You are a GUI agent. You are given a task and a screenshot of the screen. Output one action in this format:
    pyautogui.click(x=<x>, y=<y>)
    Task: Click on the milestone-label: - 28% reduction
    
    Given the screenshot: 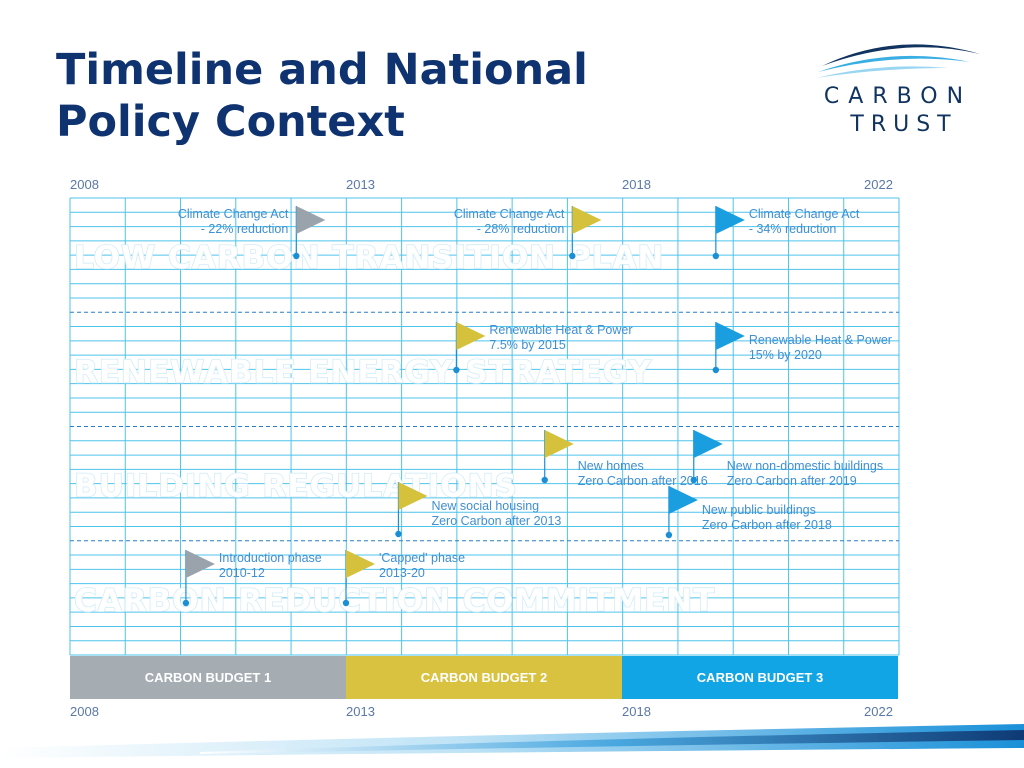 What is the action you would take?
    pyautogui.click(x=521, y=229)
    